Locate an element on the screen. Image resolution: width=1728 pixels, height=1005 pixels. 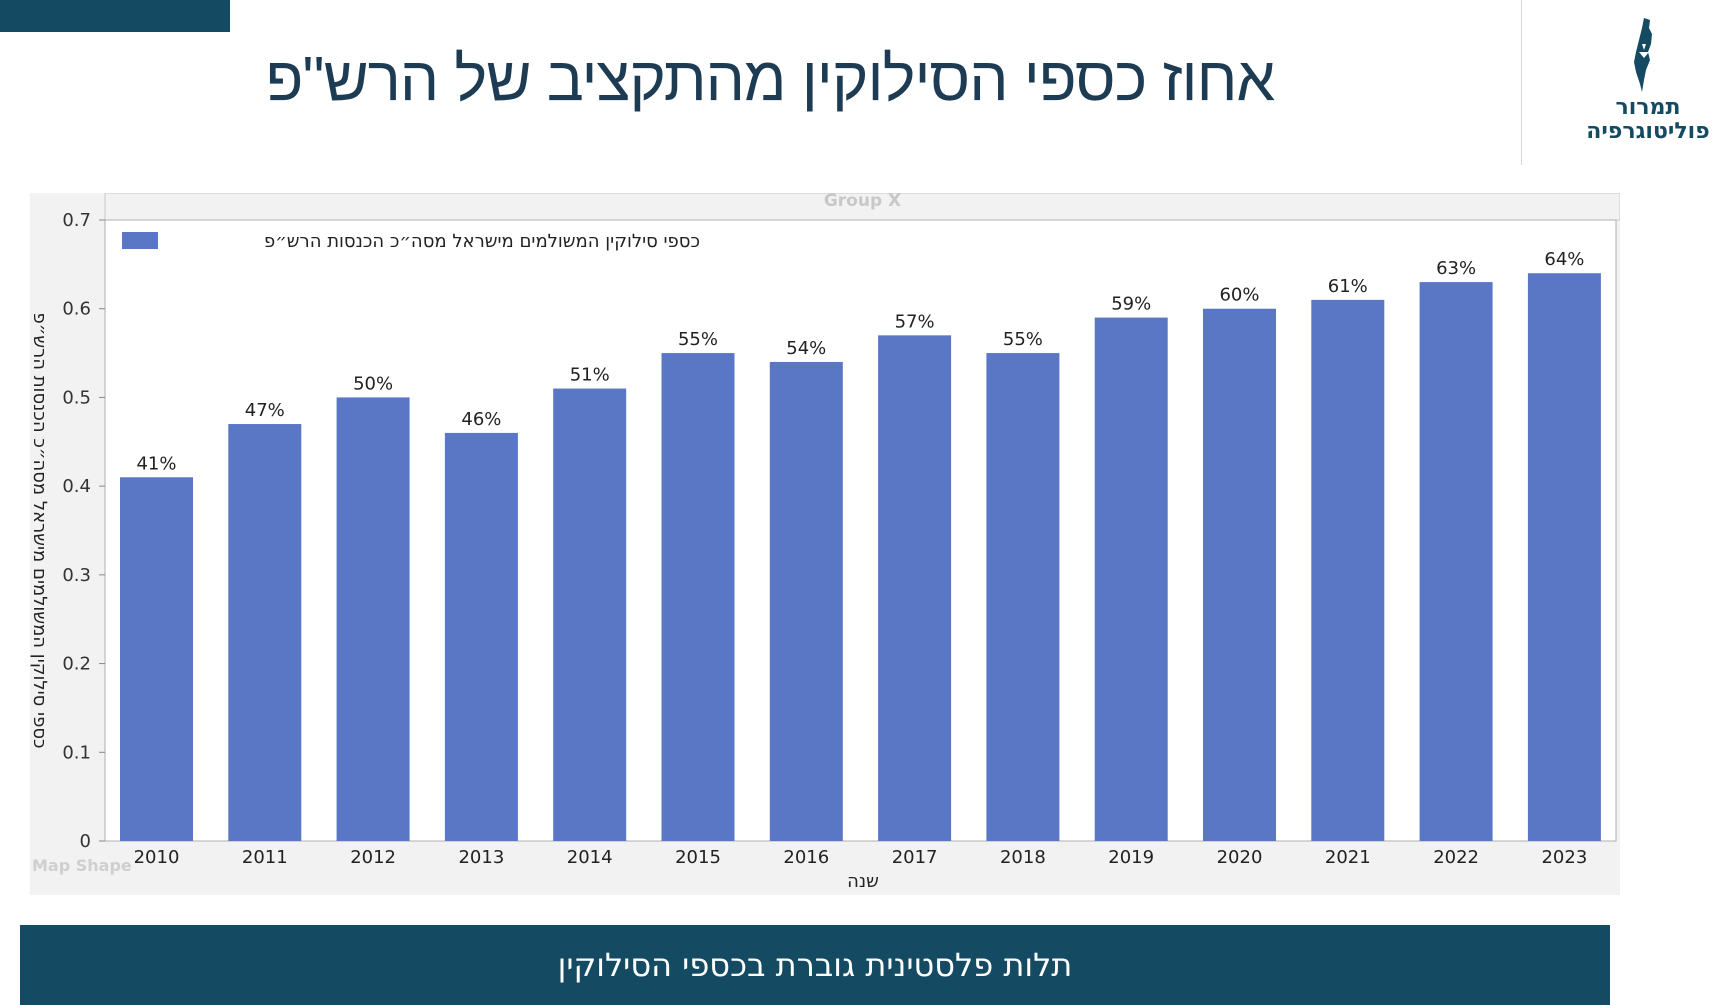
data-label: 60% is located at coordinates (1239, 295).